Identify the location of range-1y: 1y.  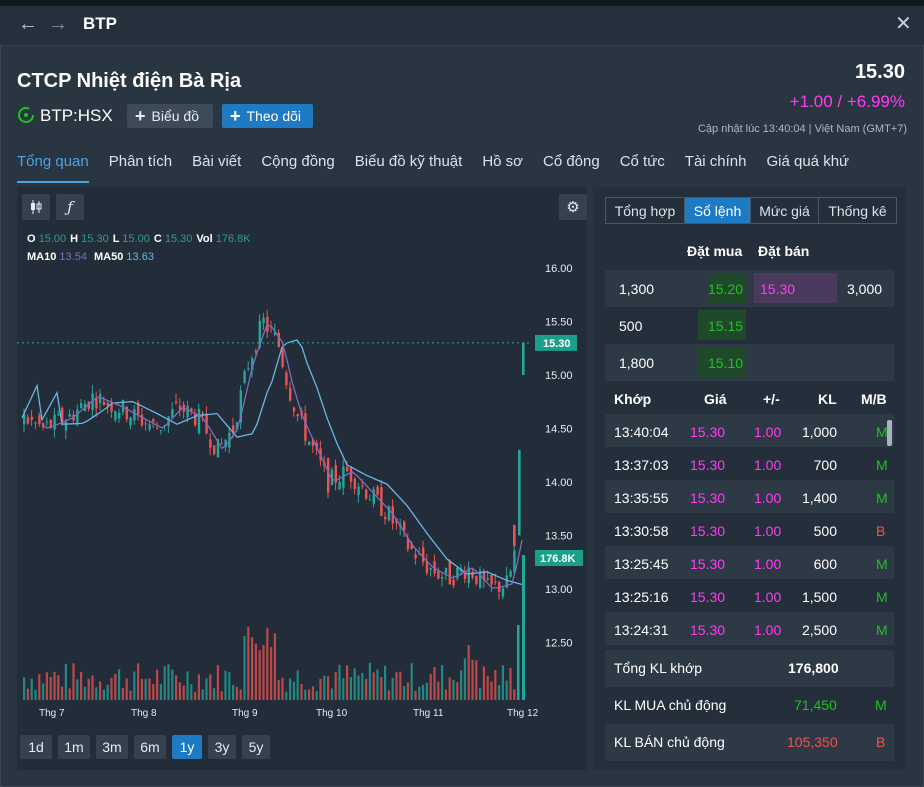
(187, 747).